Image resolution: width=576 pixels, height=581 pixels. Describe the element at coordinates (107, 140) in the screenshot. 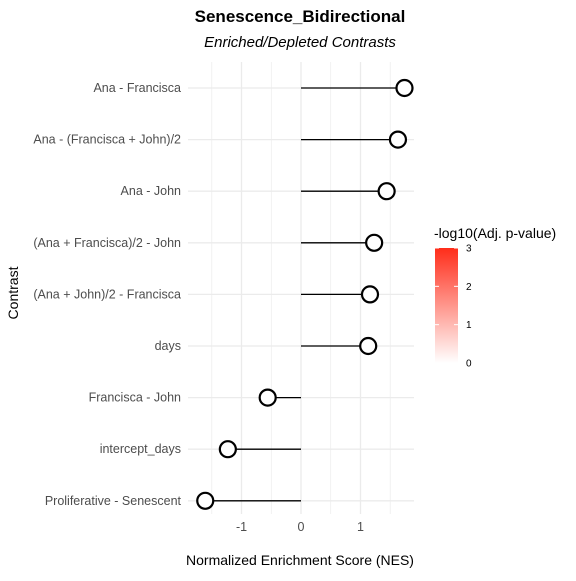

I see `y-tick-label: Ana - (Francisca + John)/2` at that location.